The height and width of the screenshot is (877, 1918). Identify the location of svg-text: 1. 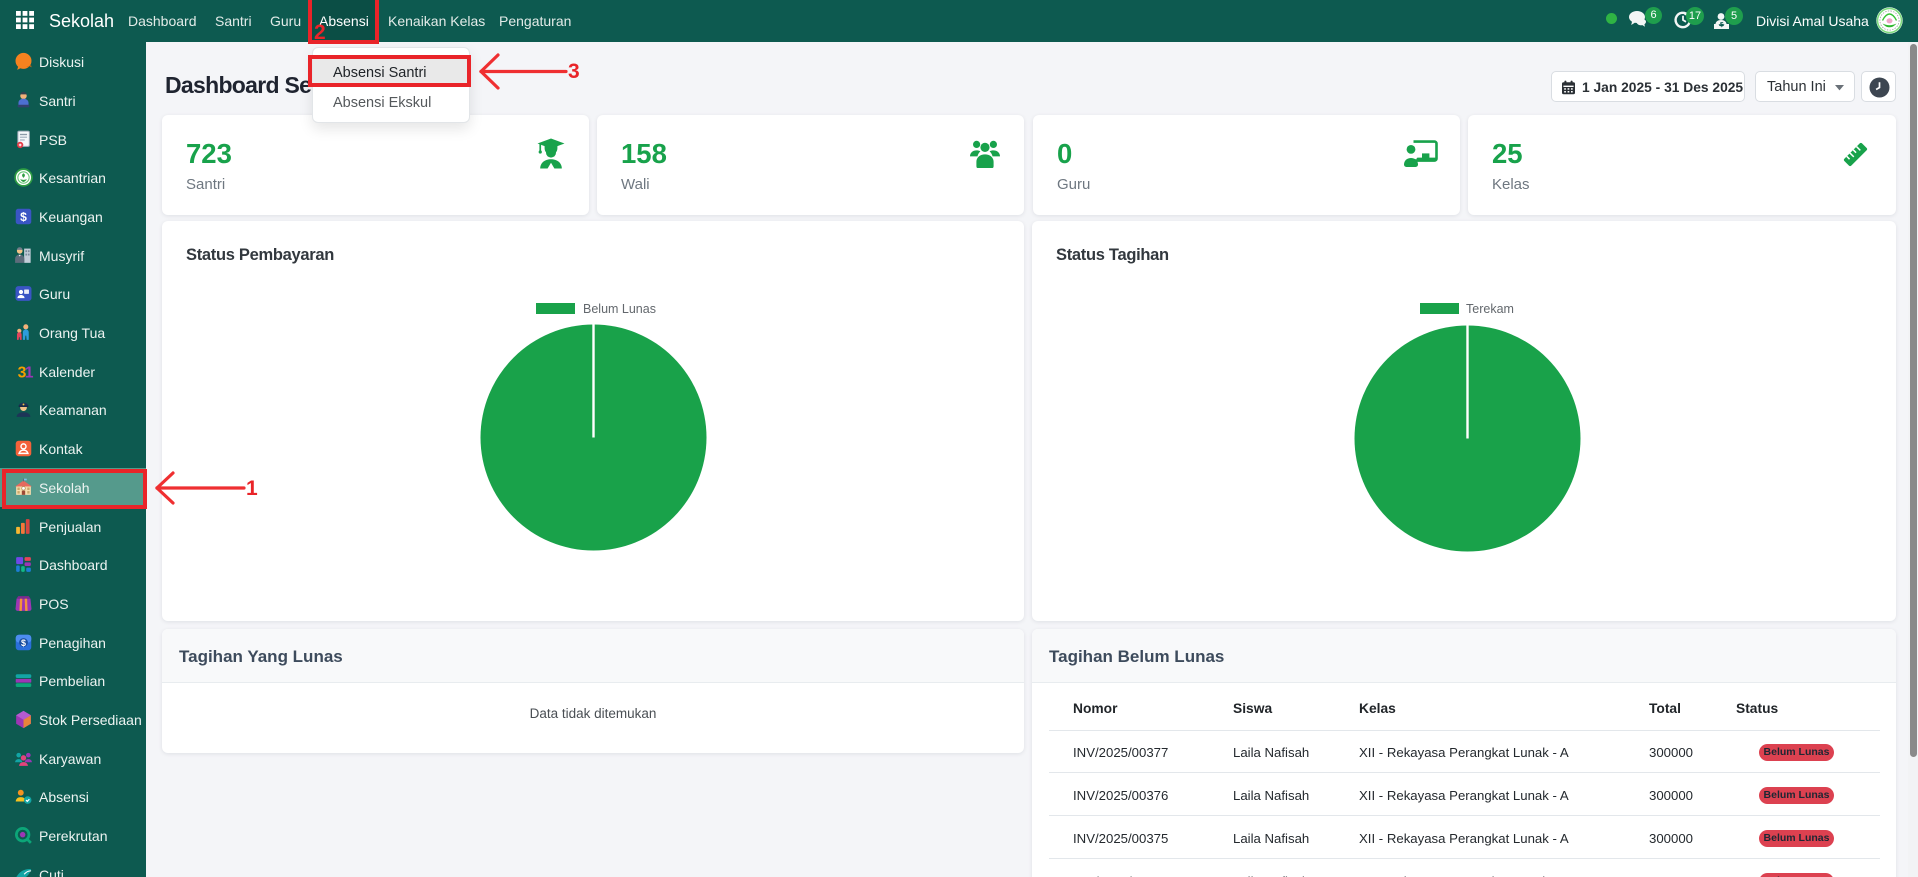
(29, 372).